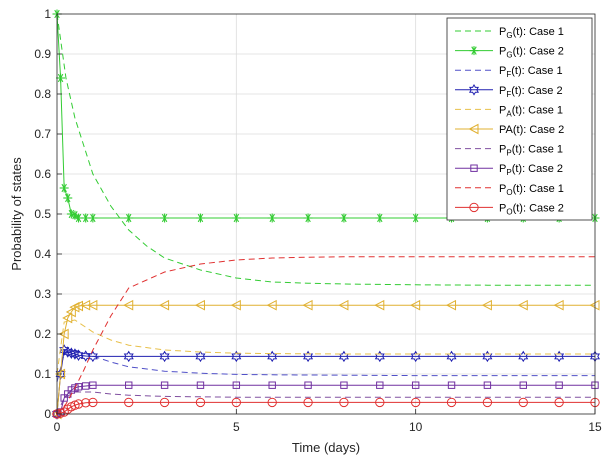  Describe the element at coordinates (42, 374) in the screenshot. I see `y-tick-label: 0.1` at that location.